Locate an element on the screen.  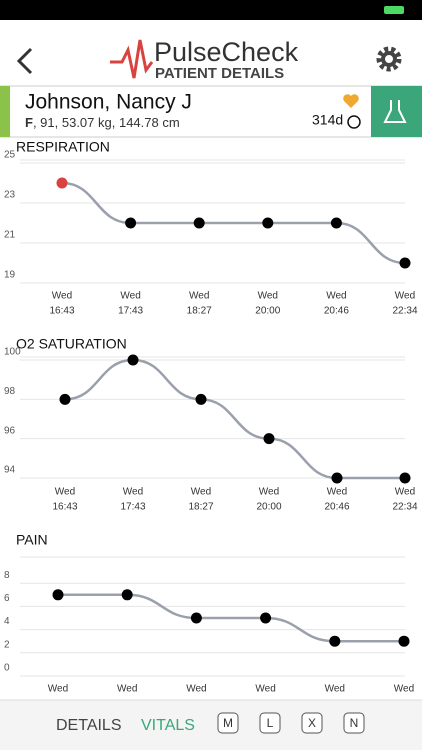
y-tick-label: 4 is located at coordinates (7, 621).